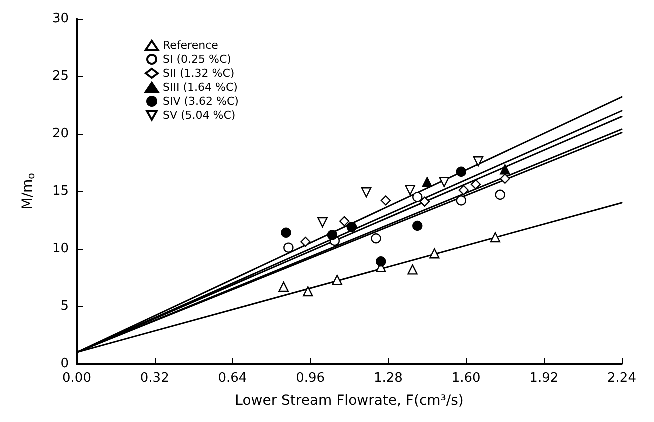  What do you see at coordinates (466, 378) in the screenshot?
I see `x-tick-label: 1.60` at bounding box center [466, 378].